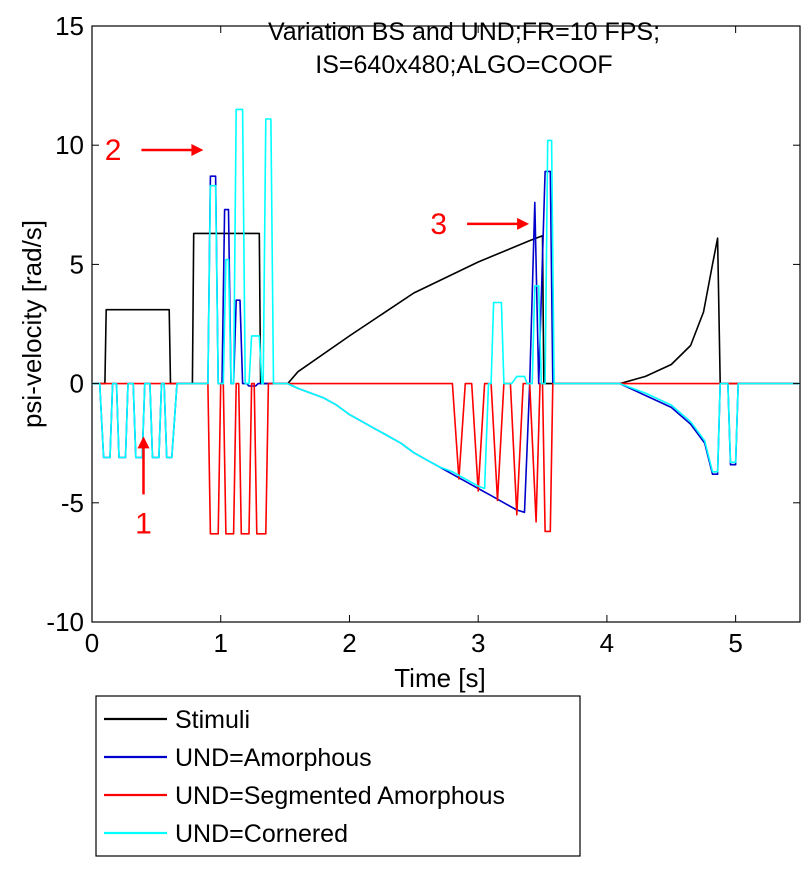 The width and height of the screenshot is (801, 880). What do you see at coordinates (439, 678) in the screenshot?
I see `x-axis-label: Time [s]` at bounding box center [439, 678].